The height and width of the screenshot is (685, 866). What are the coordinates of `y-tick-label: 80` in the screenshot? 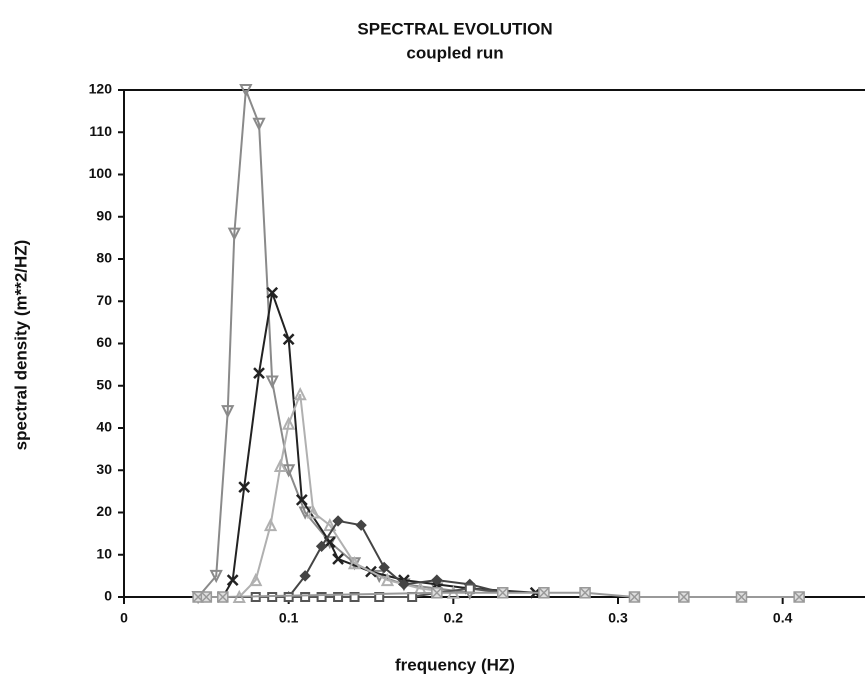 It's located at (104, 258).